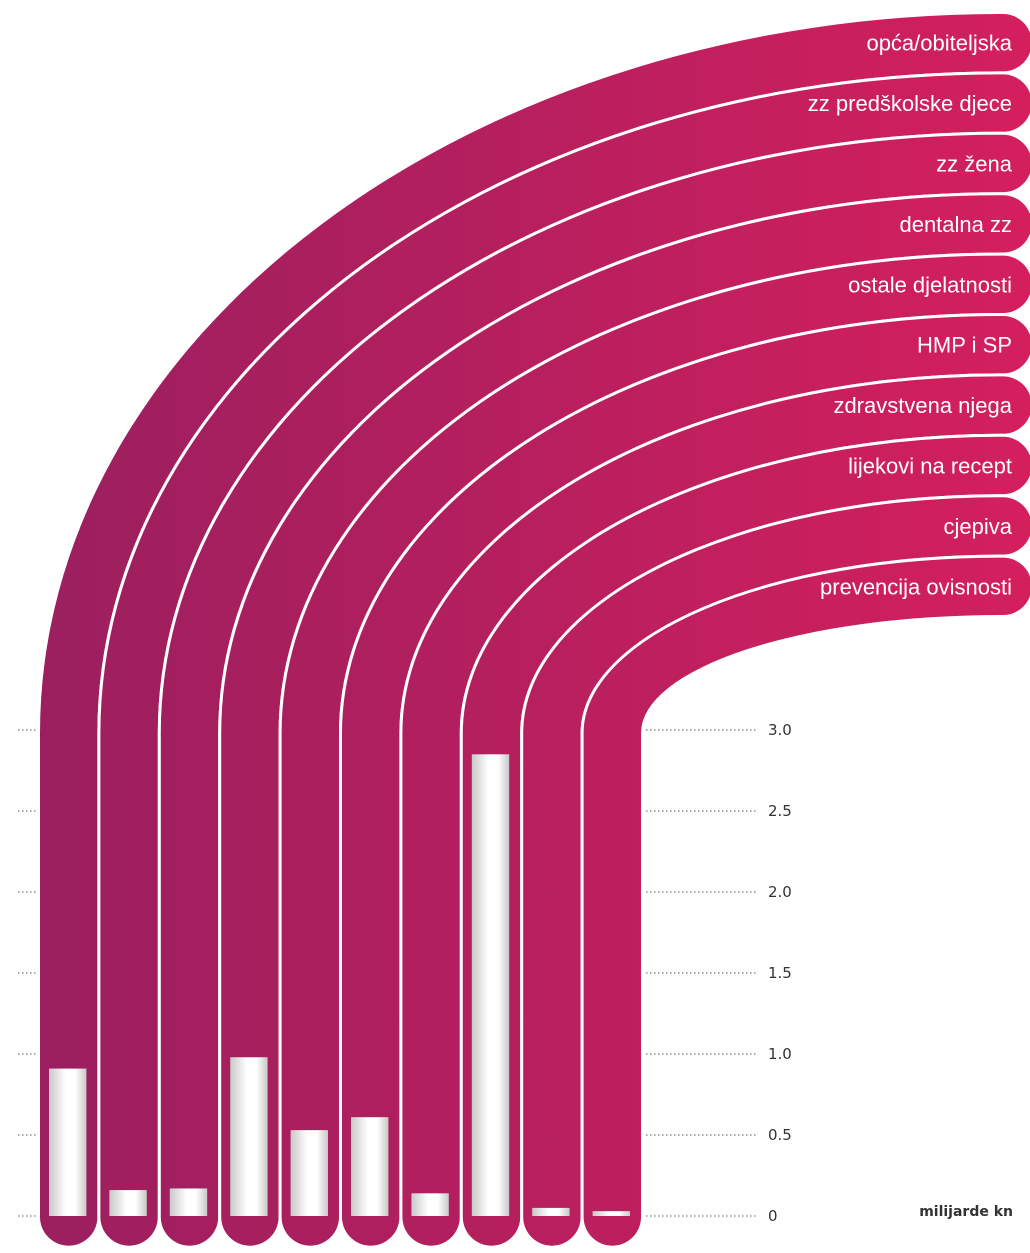 The height and width of the screenshot is (1253, 1030). I want to click on y-axis-ticks: 0 0.5 1.0 1.5 2.0 2.5 3.0, so click(780, 973).